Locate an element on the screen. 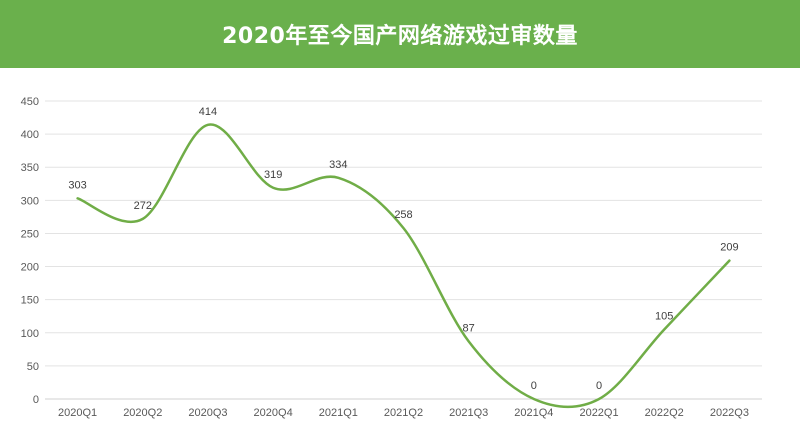 This screenshot has height=446, width=800. x-tick-label: 2022Q3 is located at coordinates (729, 413).